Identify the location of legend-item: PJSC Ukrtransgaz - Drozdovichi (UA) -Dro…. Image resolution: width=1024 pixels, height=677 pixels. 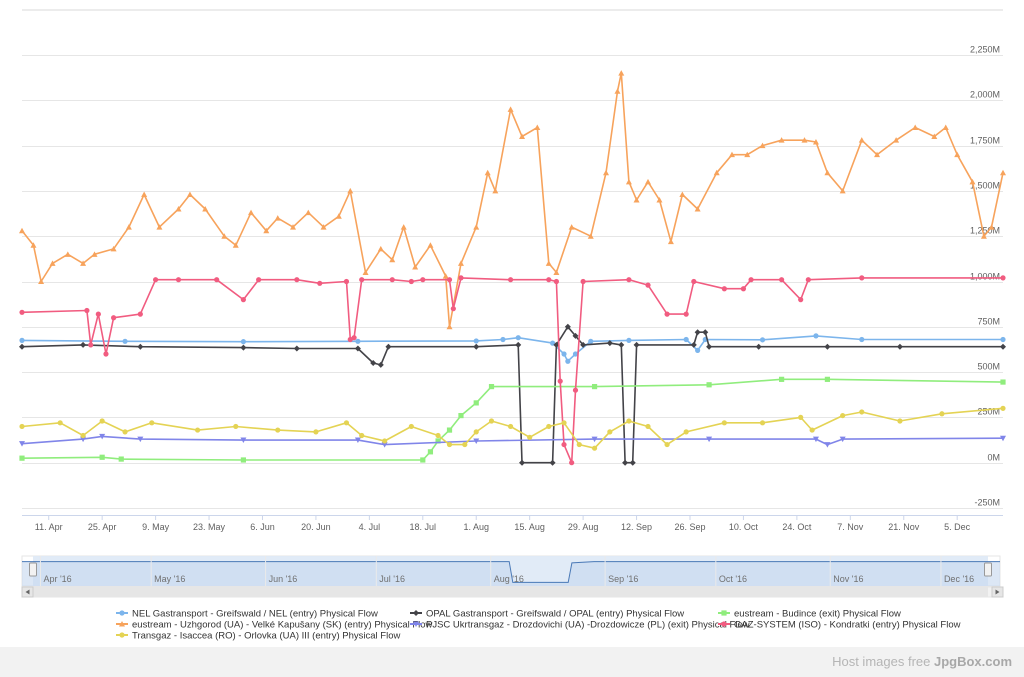
(580, 625).